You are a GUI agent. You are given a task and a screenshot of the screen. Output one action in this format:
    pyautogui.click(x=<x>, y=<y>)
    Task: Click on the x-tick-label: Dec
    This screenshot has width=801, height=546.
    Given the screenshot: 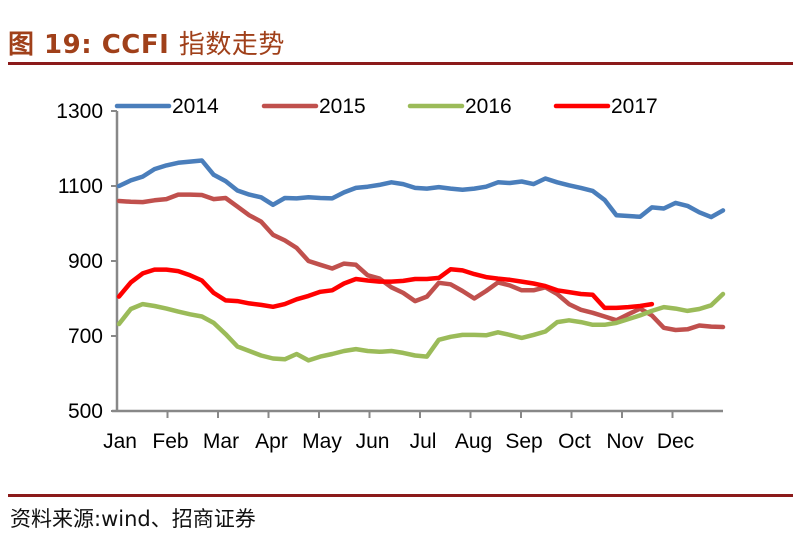 What is the action you would take?
    pyautogui.click(x=675, y=441)
    